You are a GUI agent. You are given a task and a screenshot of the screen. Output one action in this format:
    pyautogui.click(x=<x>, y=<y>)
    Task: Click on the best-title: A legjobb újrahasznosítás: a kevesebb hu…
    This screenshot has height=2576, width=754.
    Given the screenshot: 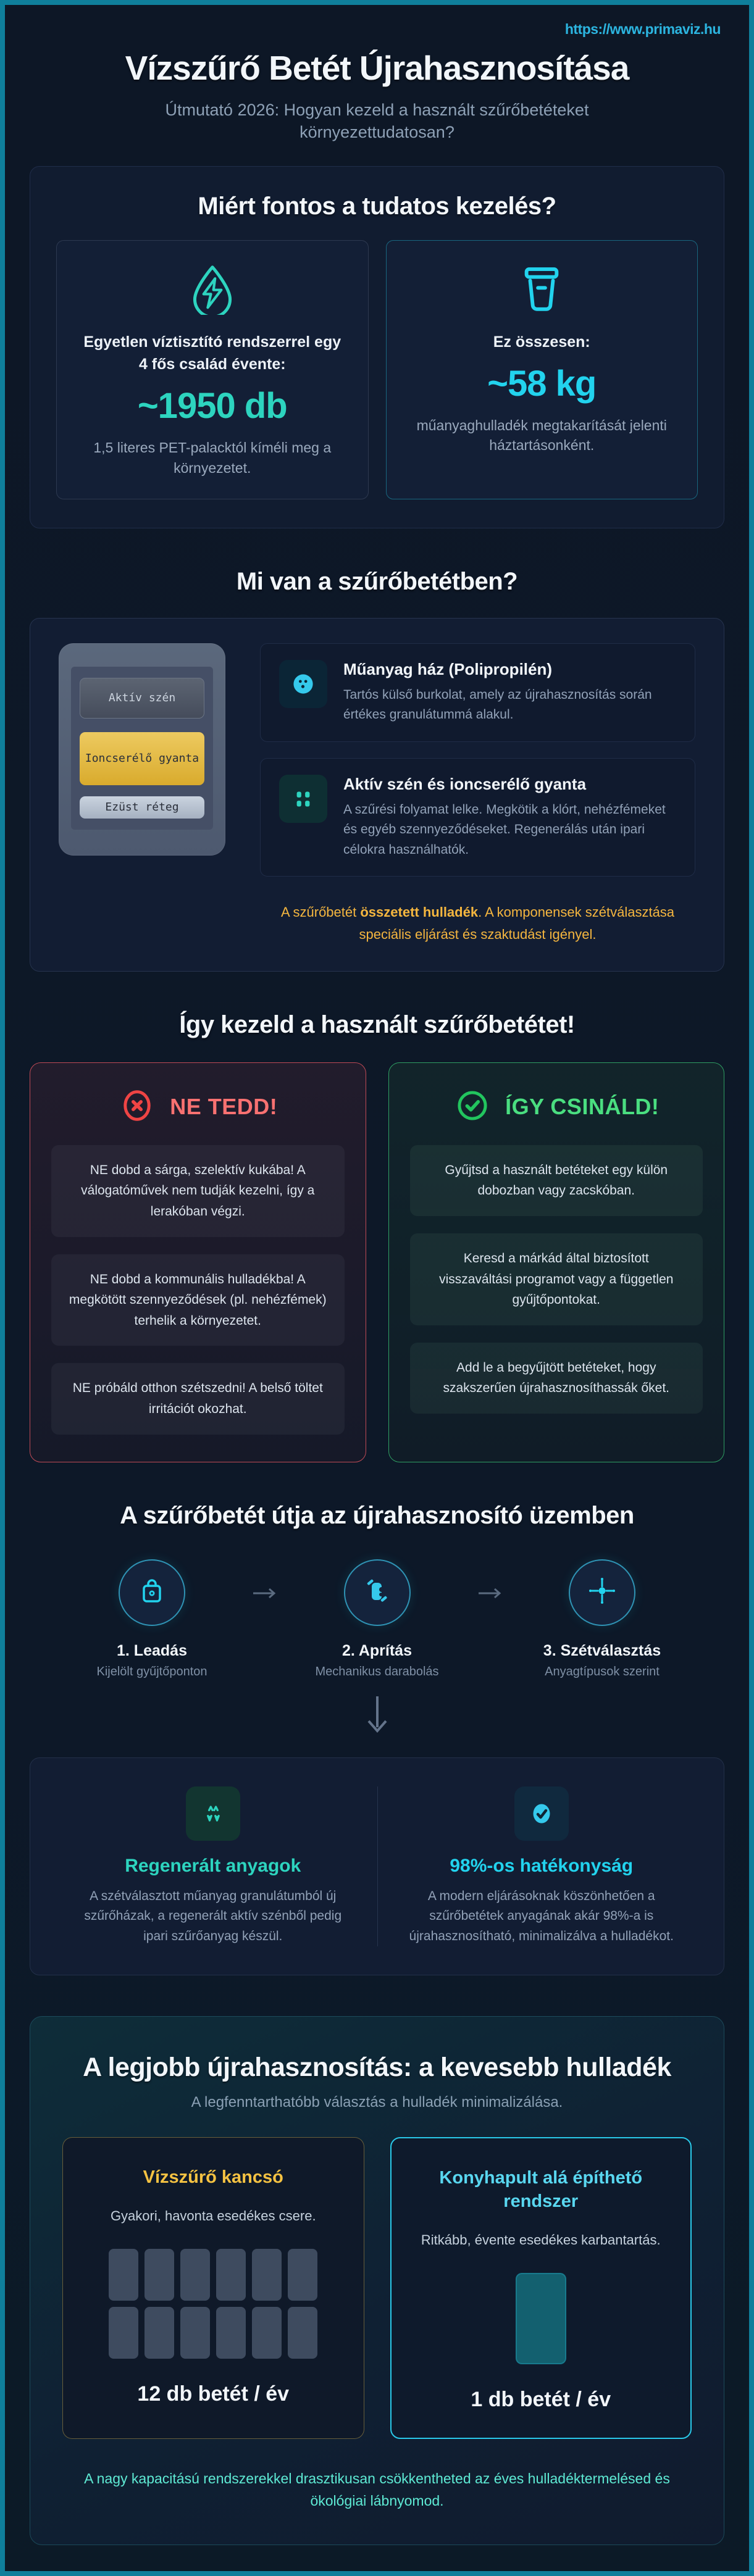 What is the action you would take?
    pyautogui.click(x=377, y=2068)
    